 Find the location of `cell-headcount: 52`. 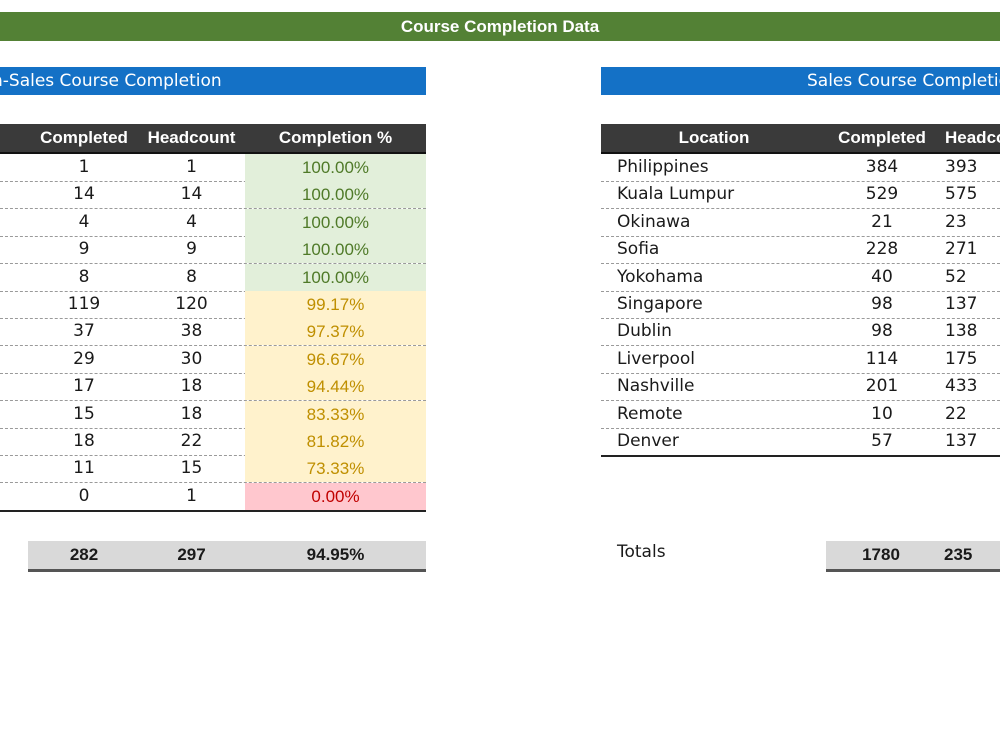

cell-headcount: 52 is located at coordinates (956, 276).